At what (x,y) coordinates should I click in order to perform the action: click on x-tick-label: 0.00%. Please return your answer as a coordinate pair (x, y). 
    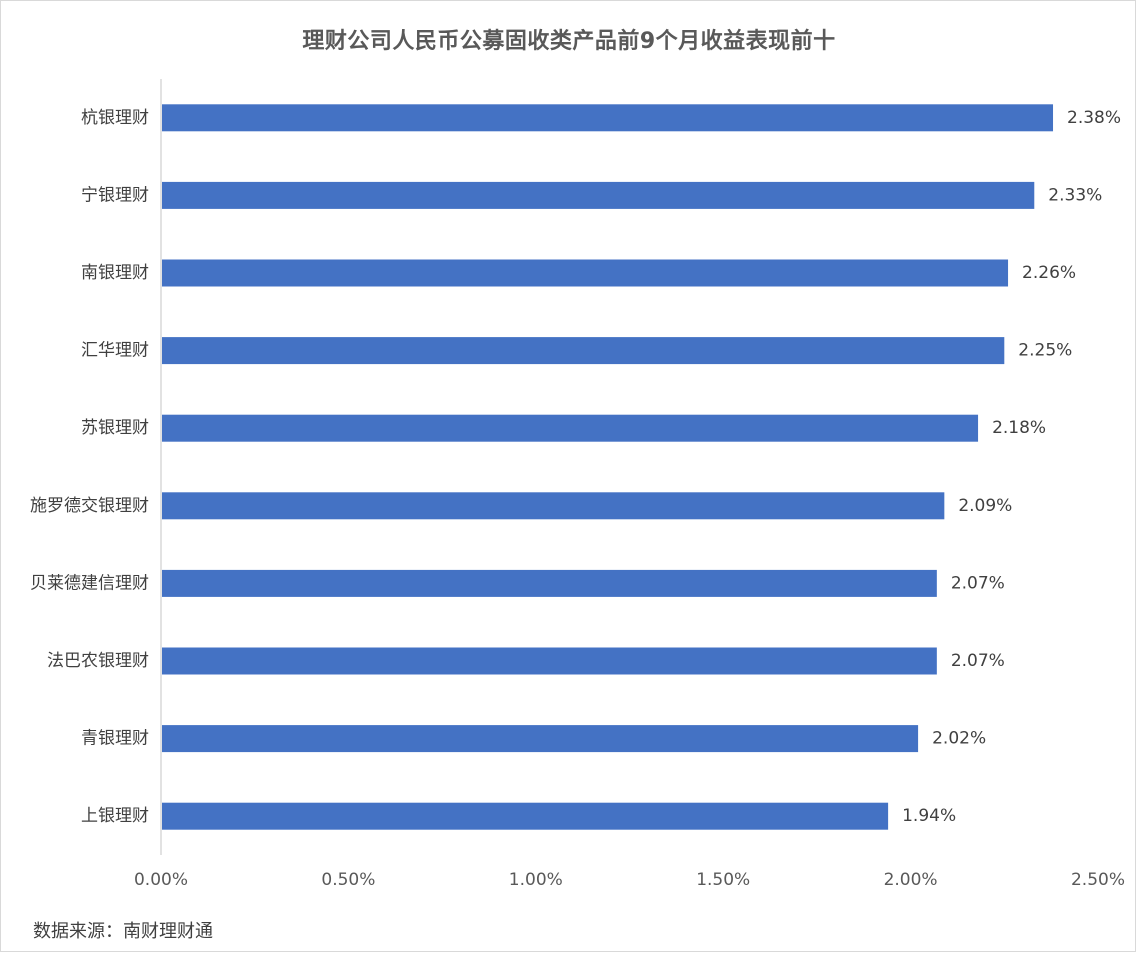
    Looking at the image, I should click on (161, 880).